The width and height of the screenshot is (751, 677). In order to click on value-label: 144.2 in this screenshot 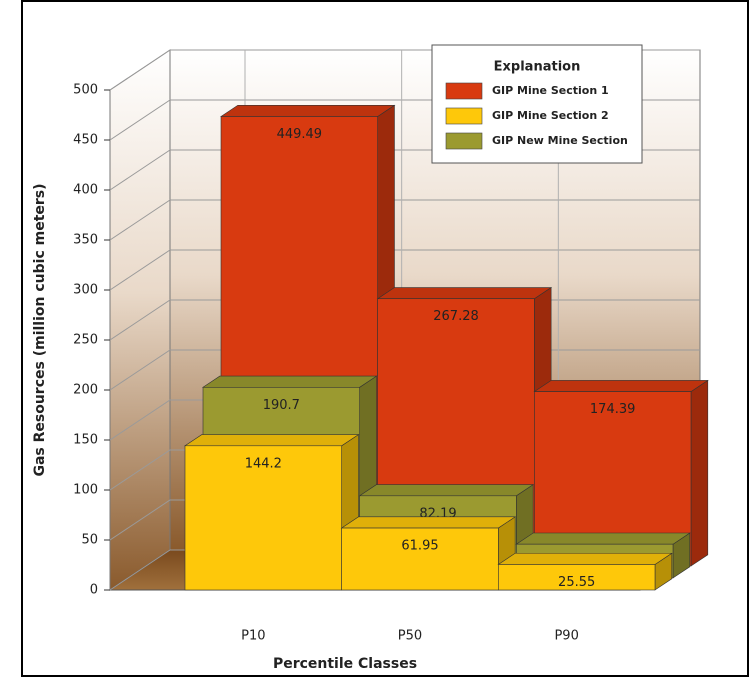, I will do `click(263, 463)`.